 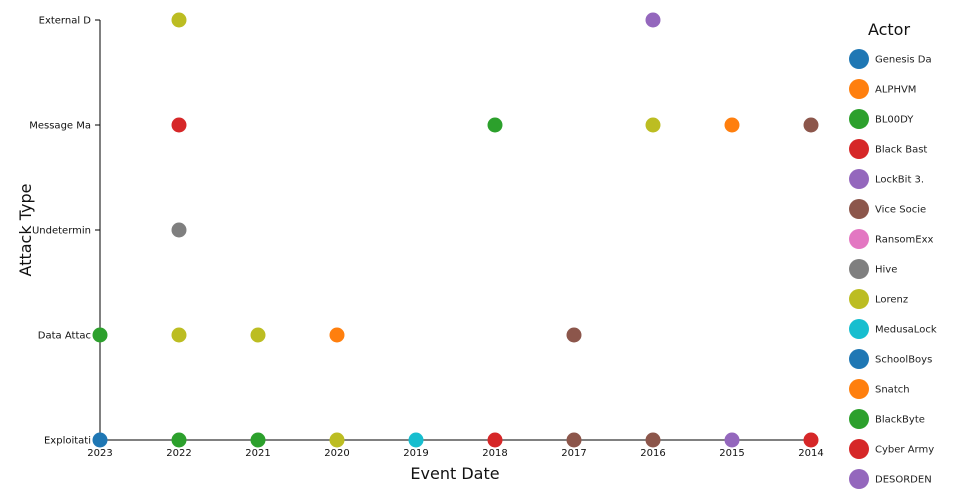 I want to click on x-tick-label: 2021, so click(x=257, y=453).